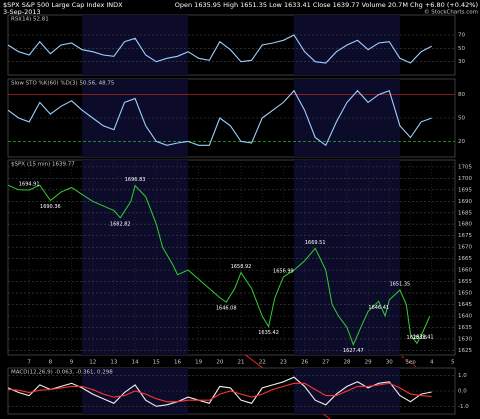  What do you see at coordinates (113, 363) in the screenshot?
I see `x-tick-label: 13` at bounding box center [113, 363].